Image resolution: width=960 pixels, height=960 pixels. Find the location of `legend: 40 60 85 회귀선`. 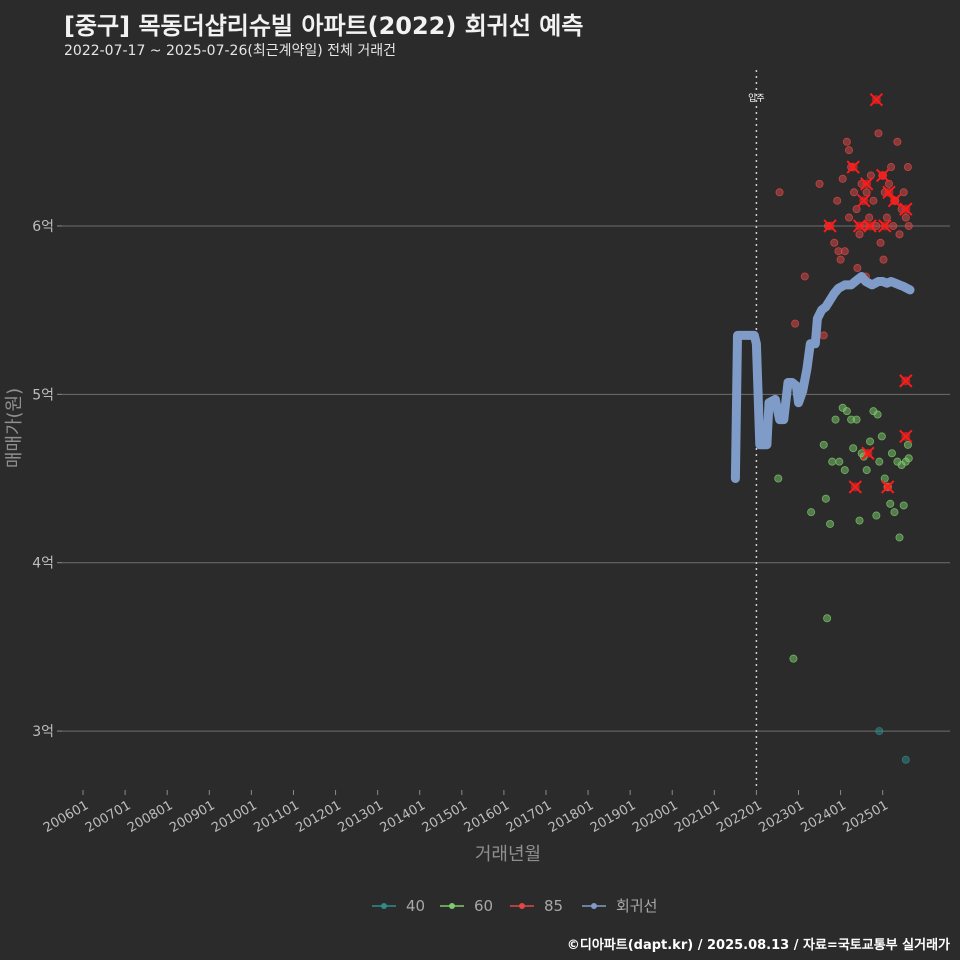

legend: 40 60 85 회귀선 is located at coordinates (514, 906).